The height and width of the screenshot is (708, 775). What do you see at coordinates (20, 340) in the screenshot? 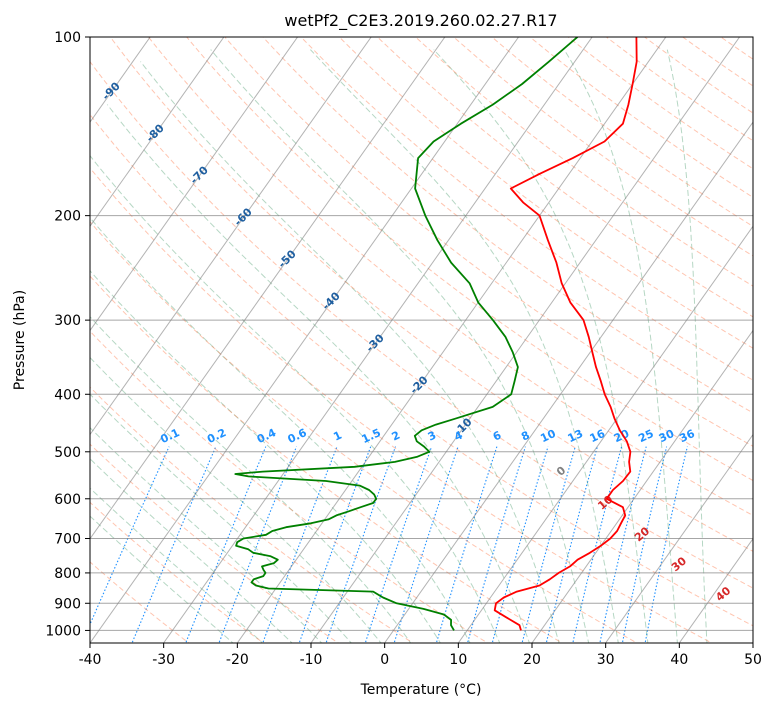
I see `y-axis-label: Pressure (hPa)` at bounding box center [20, 340].